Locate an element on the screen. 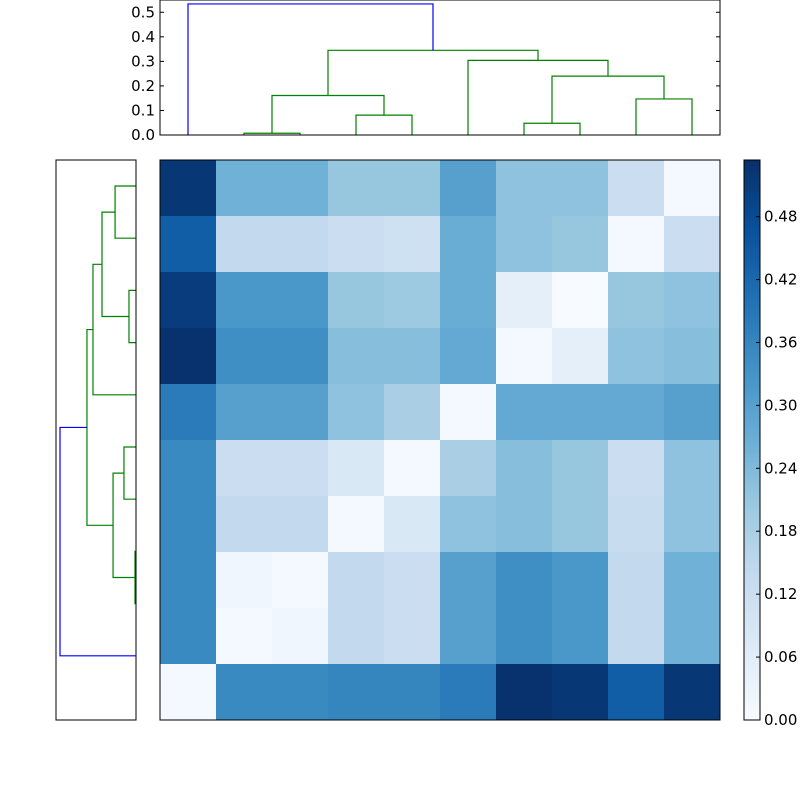  colorbar-gradient is located at coordinates (752, 440).